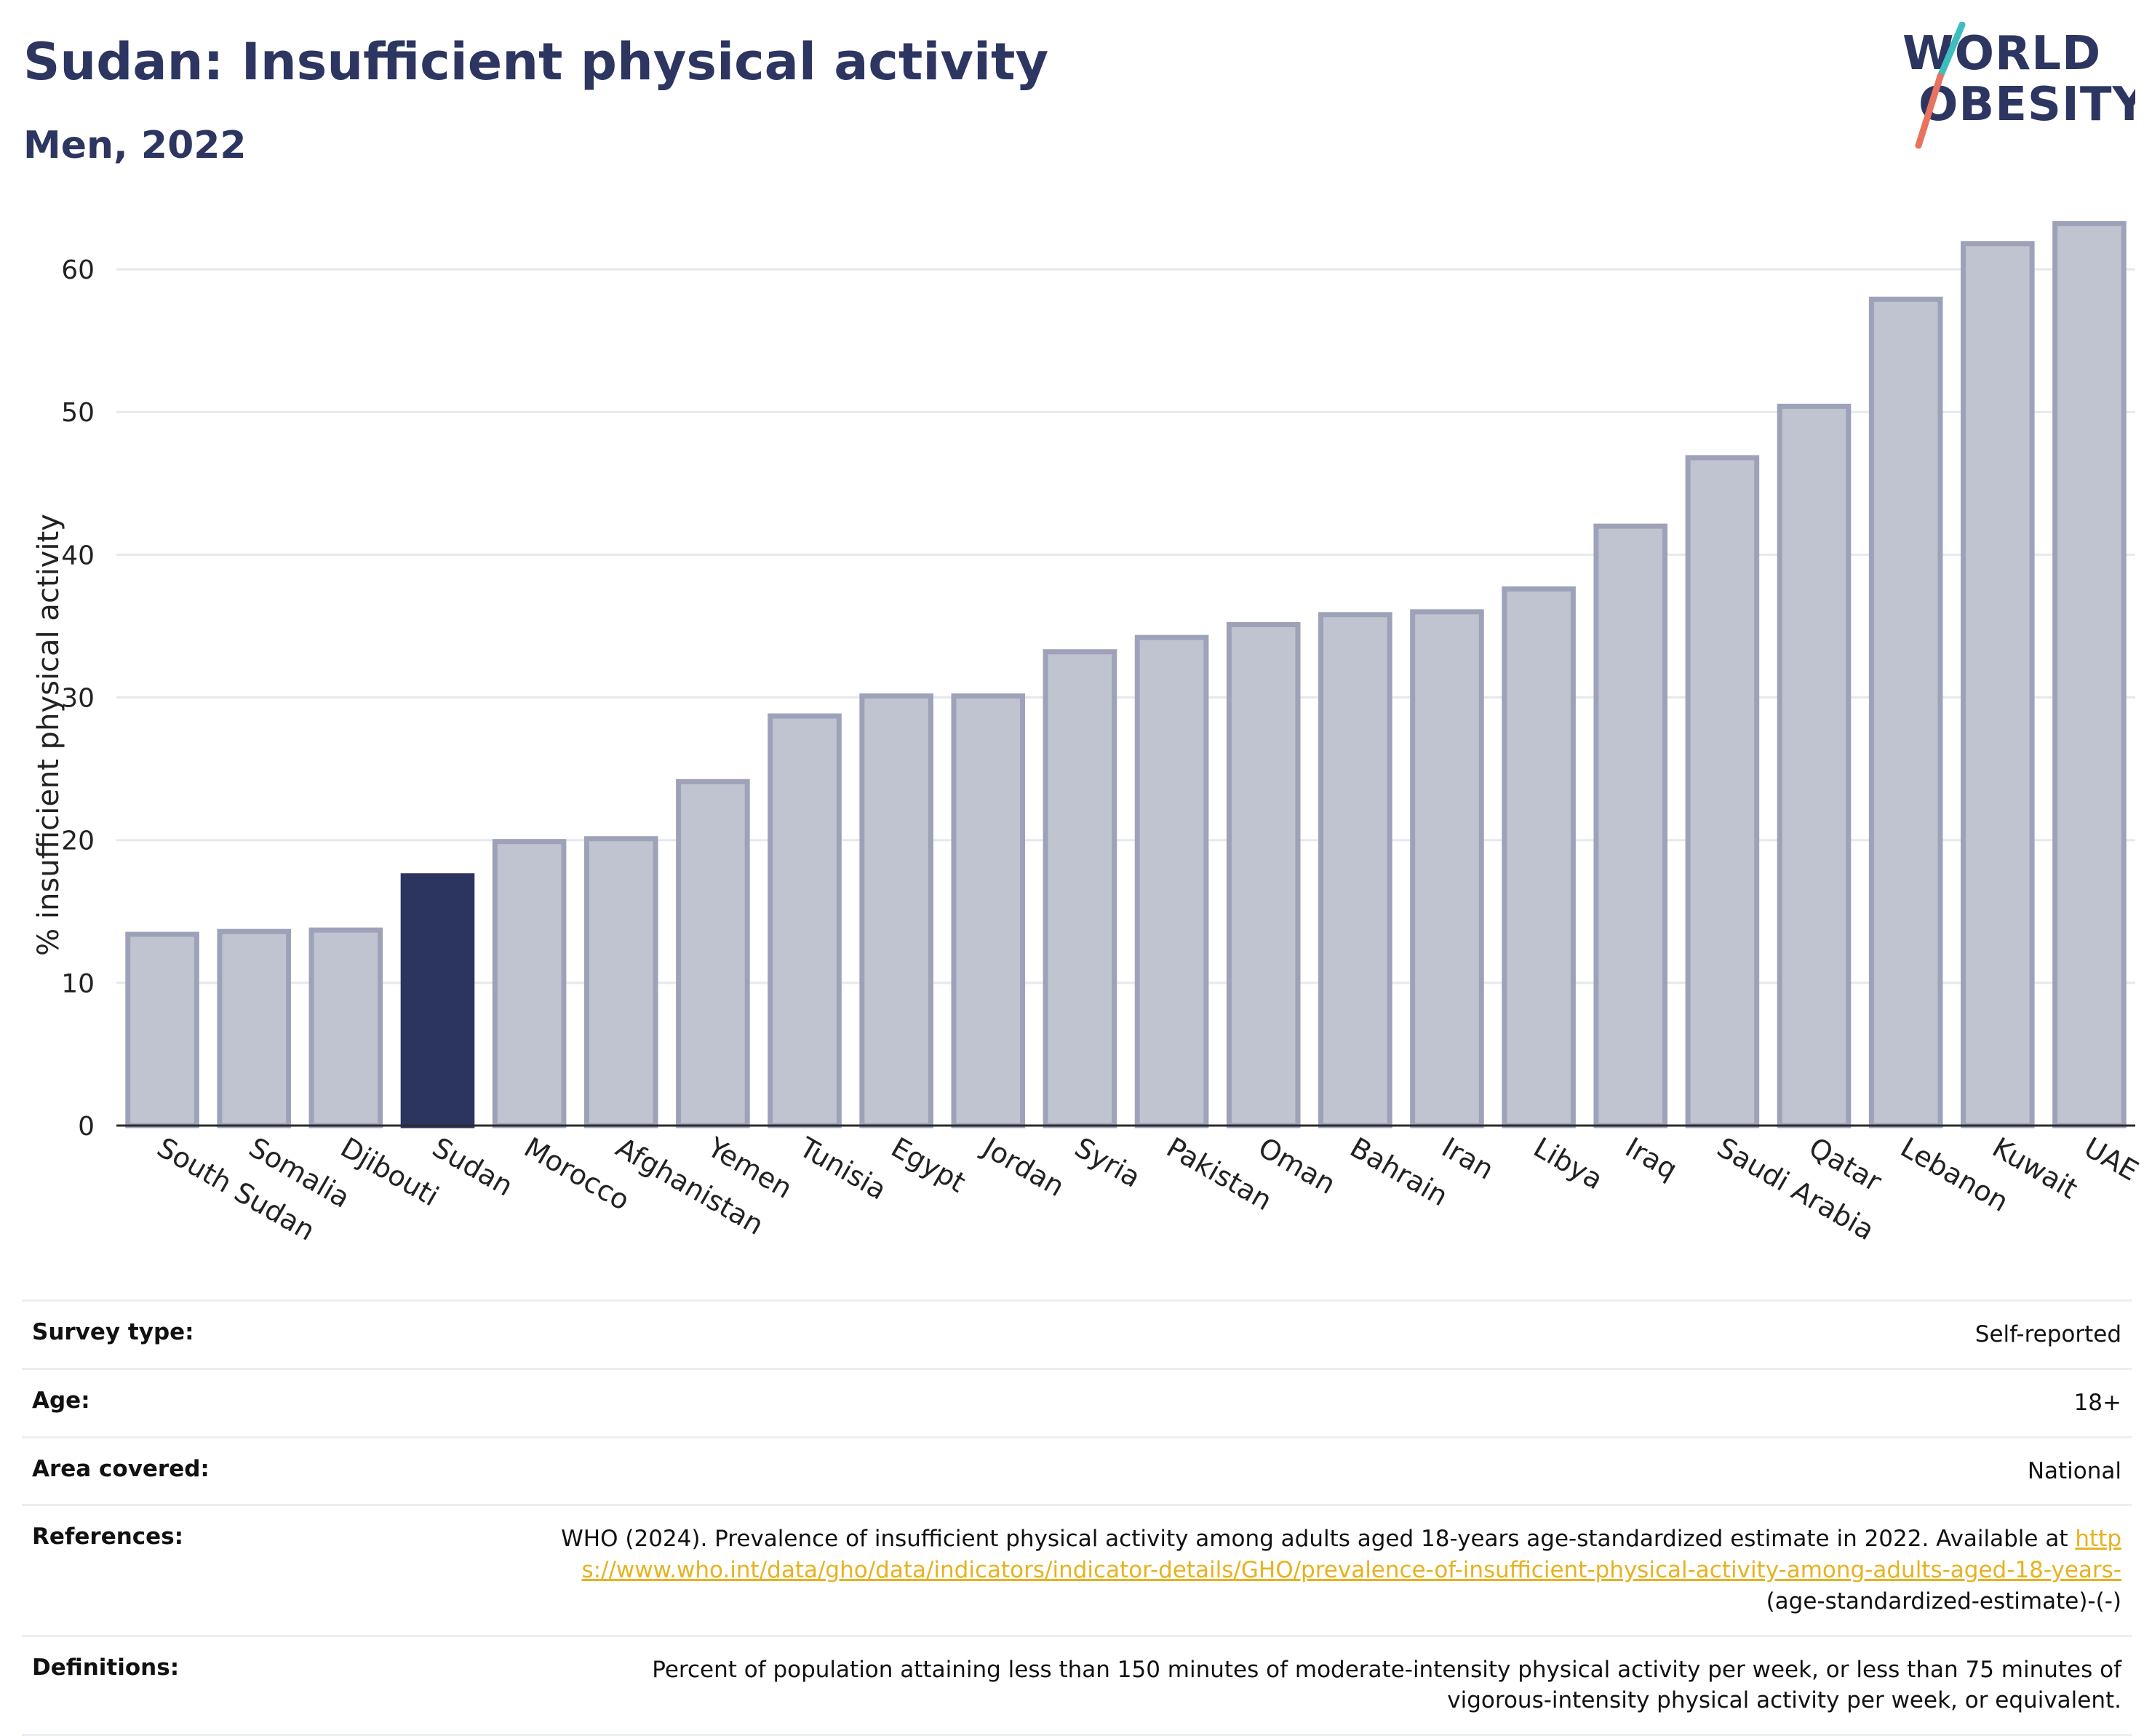  Describe the element at coordinates (1077, 1333) in the screenshot. I see `meta-row-survey-type: Survey type: Self-reported` at that location.